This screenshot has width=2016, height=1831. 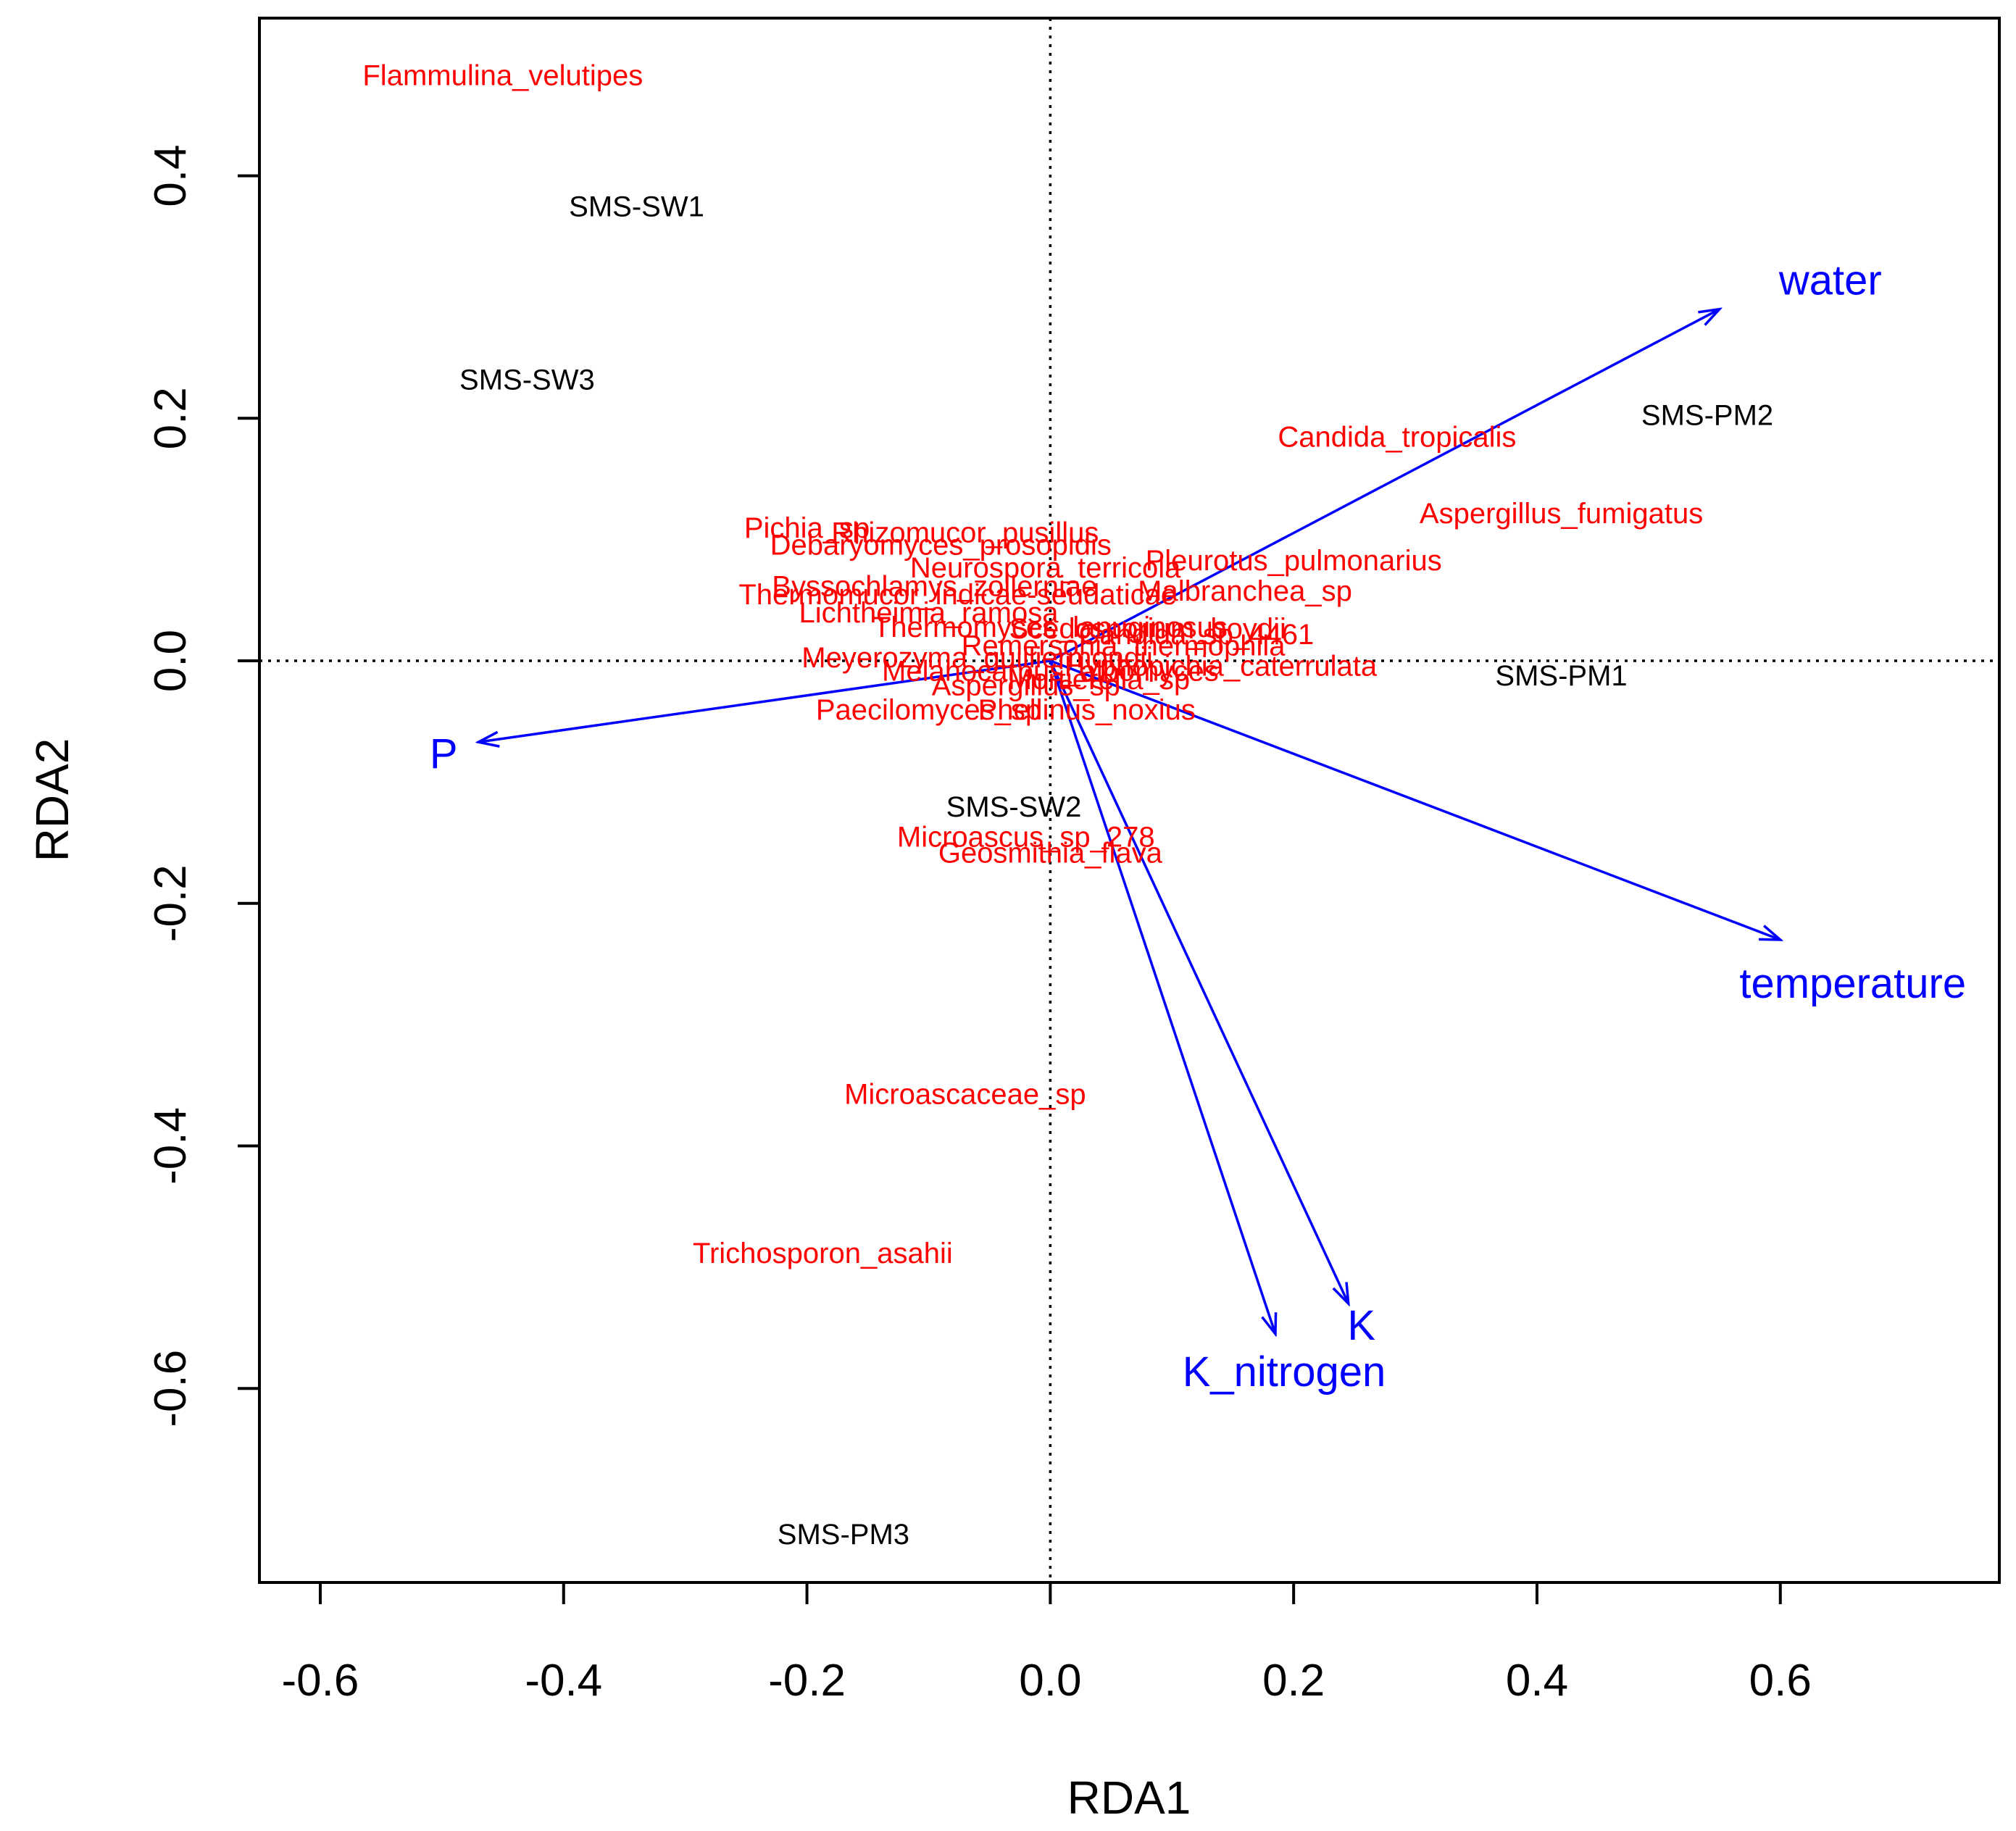 What do you see at coordinates (1414, 800) in the screenshot?
I see `arrow-temperature` at bounding box center [1414, 800].